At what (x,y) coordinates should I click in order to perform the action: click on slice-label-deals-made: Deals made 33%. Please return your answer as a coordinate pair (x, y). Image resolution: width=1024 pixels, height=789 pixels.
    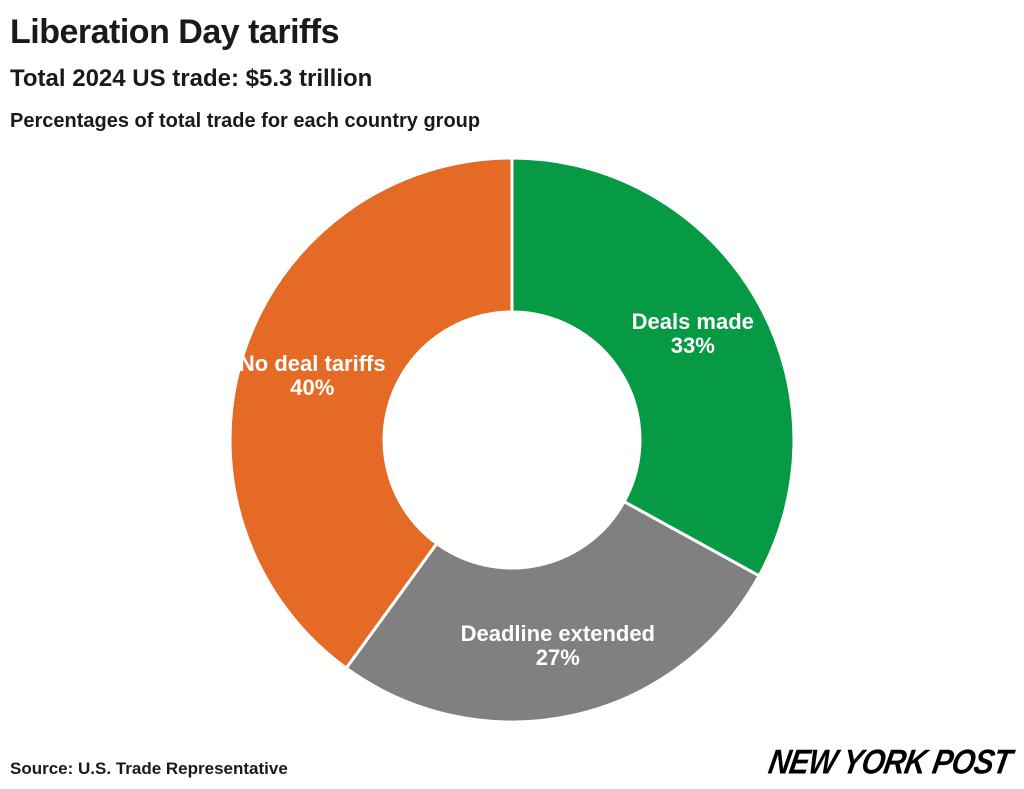
    Looking at the image, I should click on (693, 333).